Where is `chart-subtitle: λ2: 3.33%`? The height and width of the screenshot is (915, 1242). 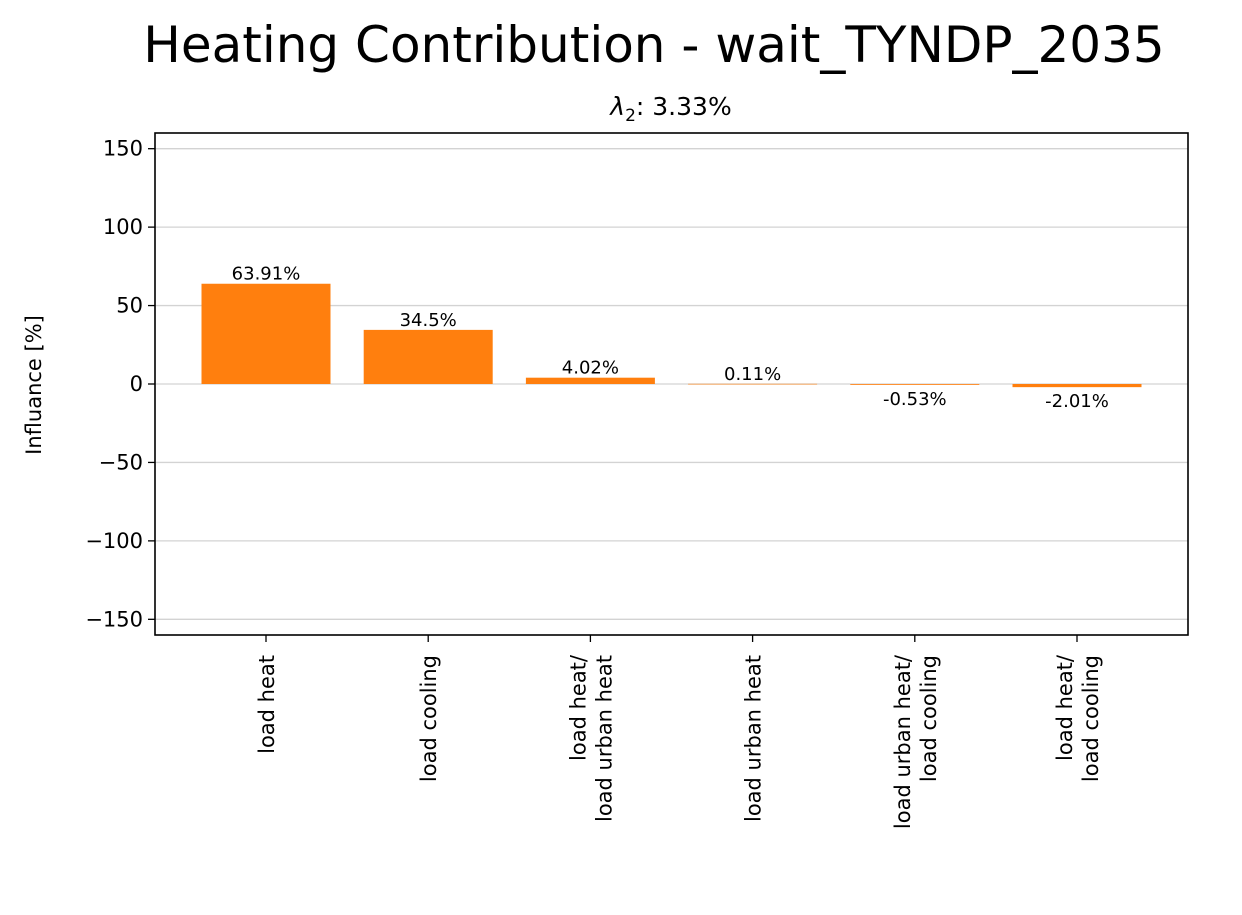 chart-subtitle: λ2: 3.33% is located at coordinates (669, 109).